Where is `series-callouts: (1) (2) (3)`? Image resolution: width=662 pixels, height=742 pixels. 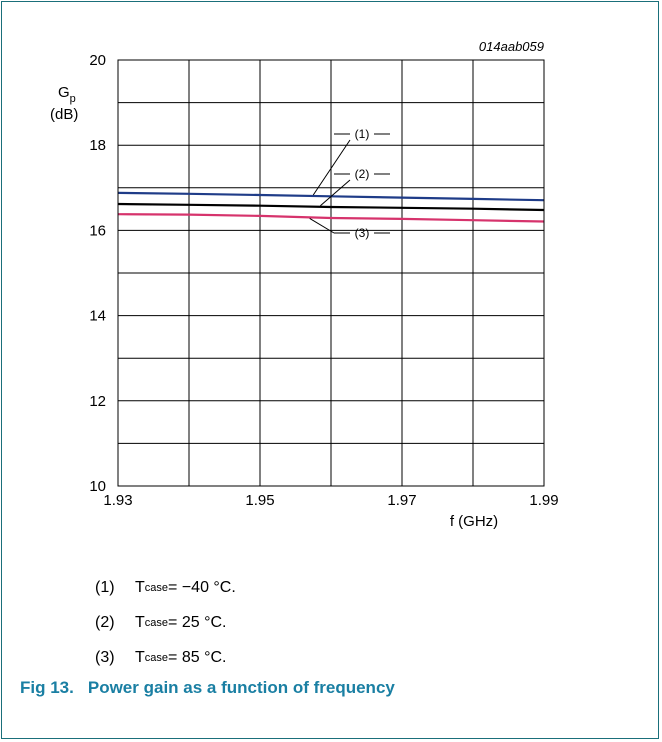 series-callouts: (1) (2) (3) is located at coordinates (349, 183).